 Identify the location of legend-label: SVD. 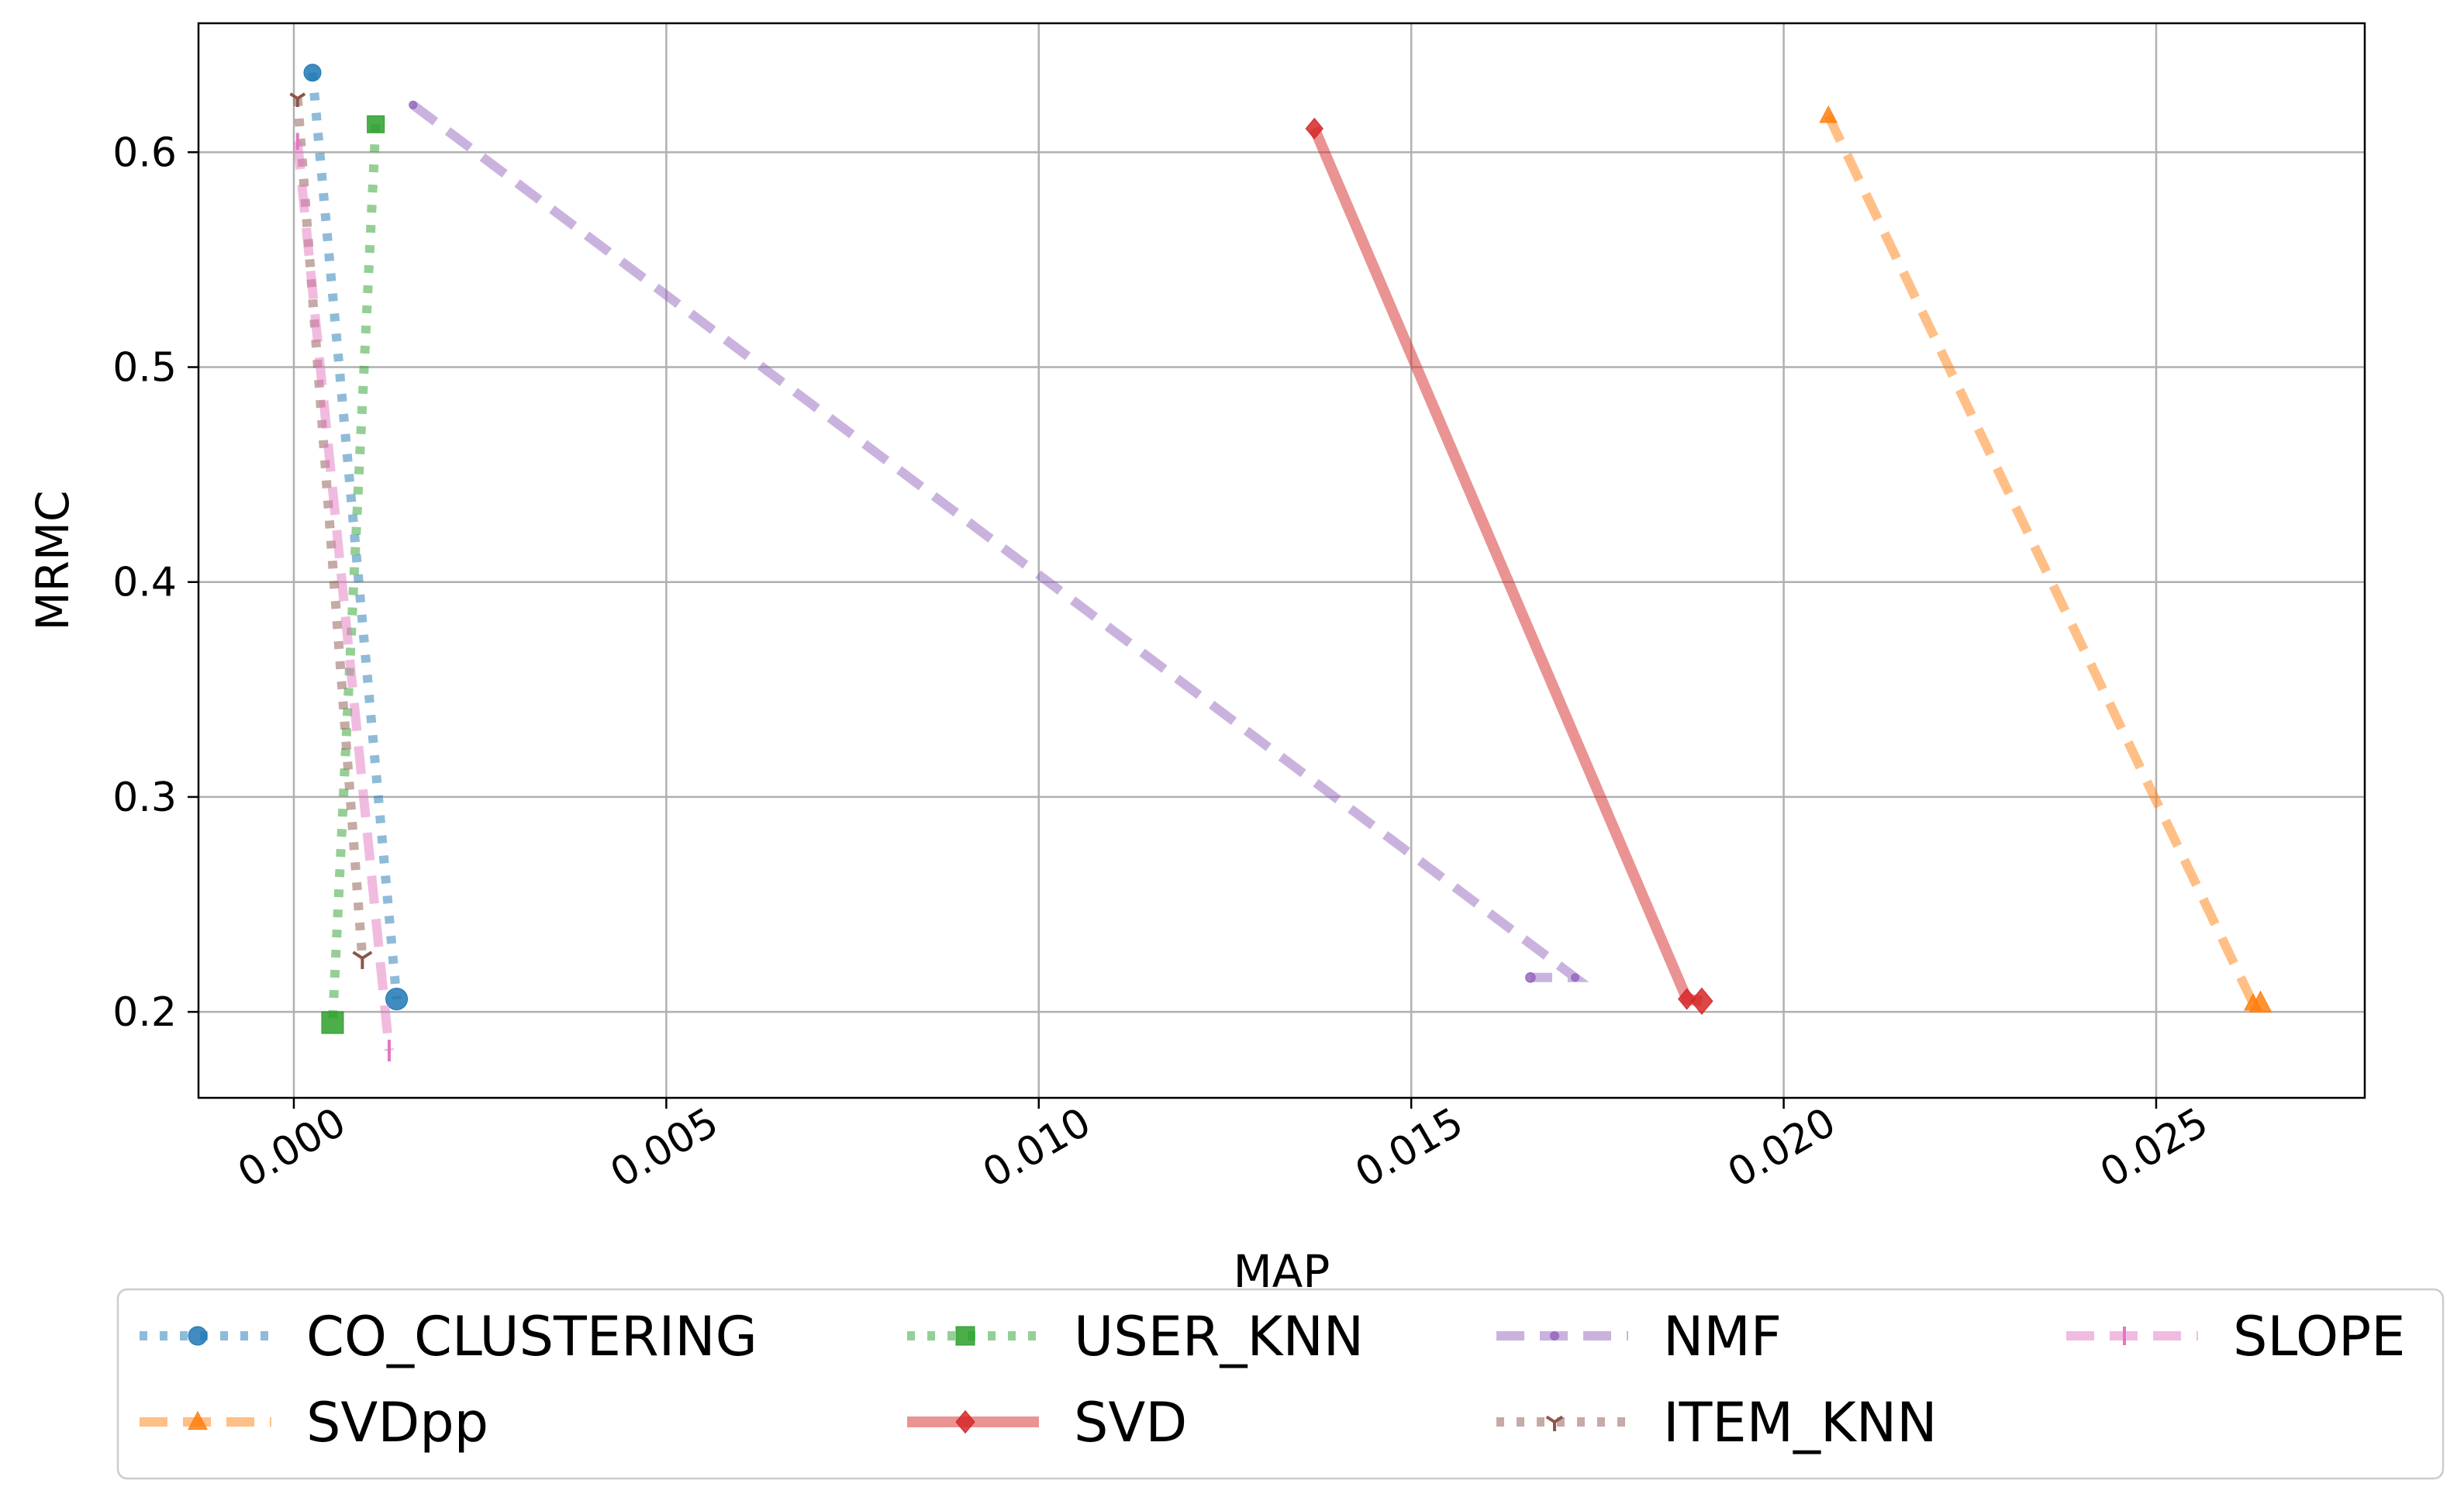
(1130, 1422).